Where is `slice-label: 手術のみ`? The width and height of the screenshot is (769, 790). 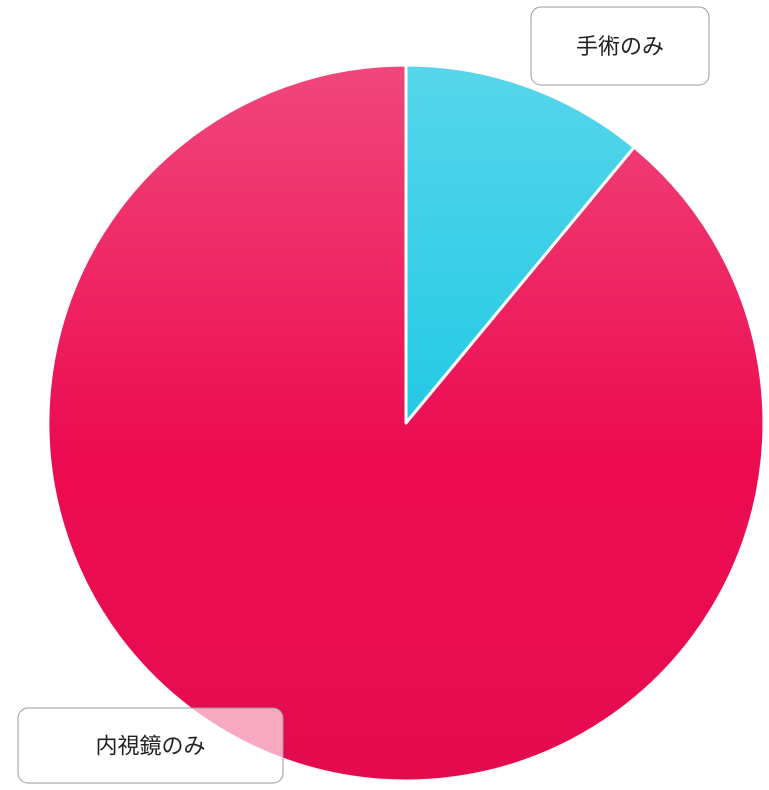
slice-label: 手術のみ is located at coordinates (620, 47).